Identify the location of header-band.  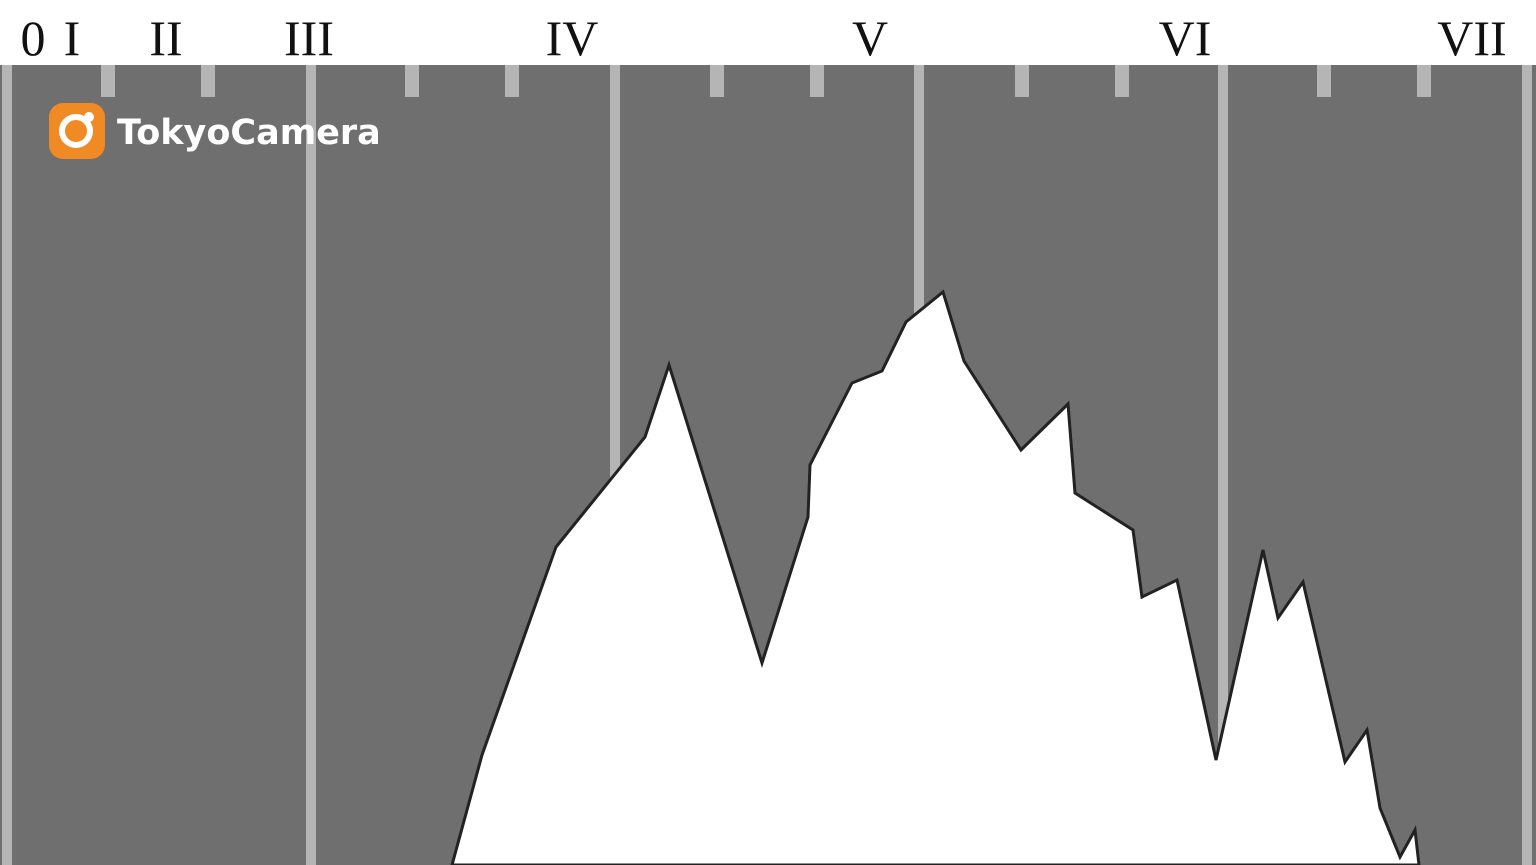
(768, 32).